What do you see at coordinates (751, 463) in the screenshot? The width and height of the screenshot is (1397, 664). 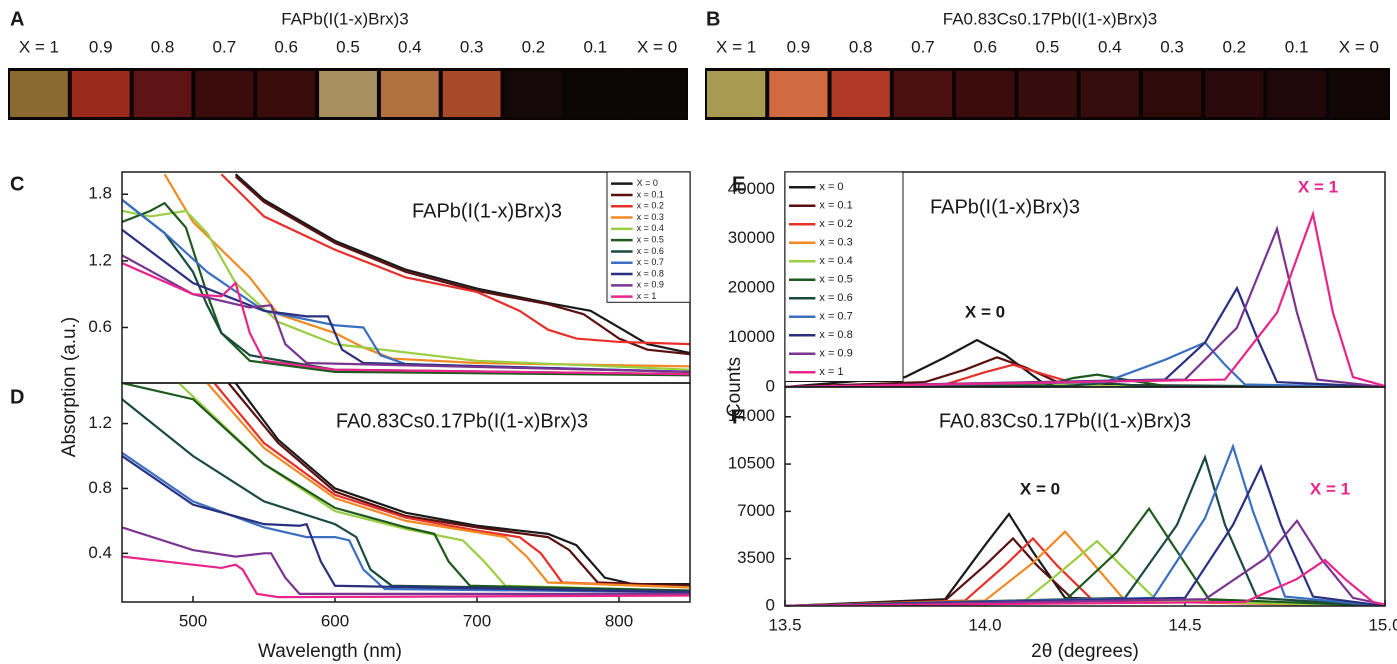 I see `y-tick-label: 10500` at bounding box center [751, 463].